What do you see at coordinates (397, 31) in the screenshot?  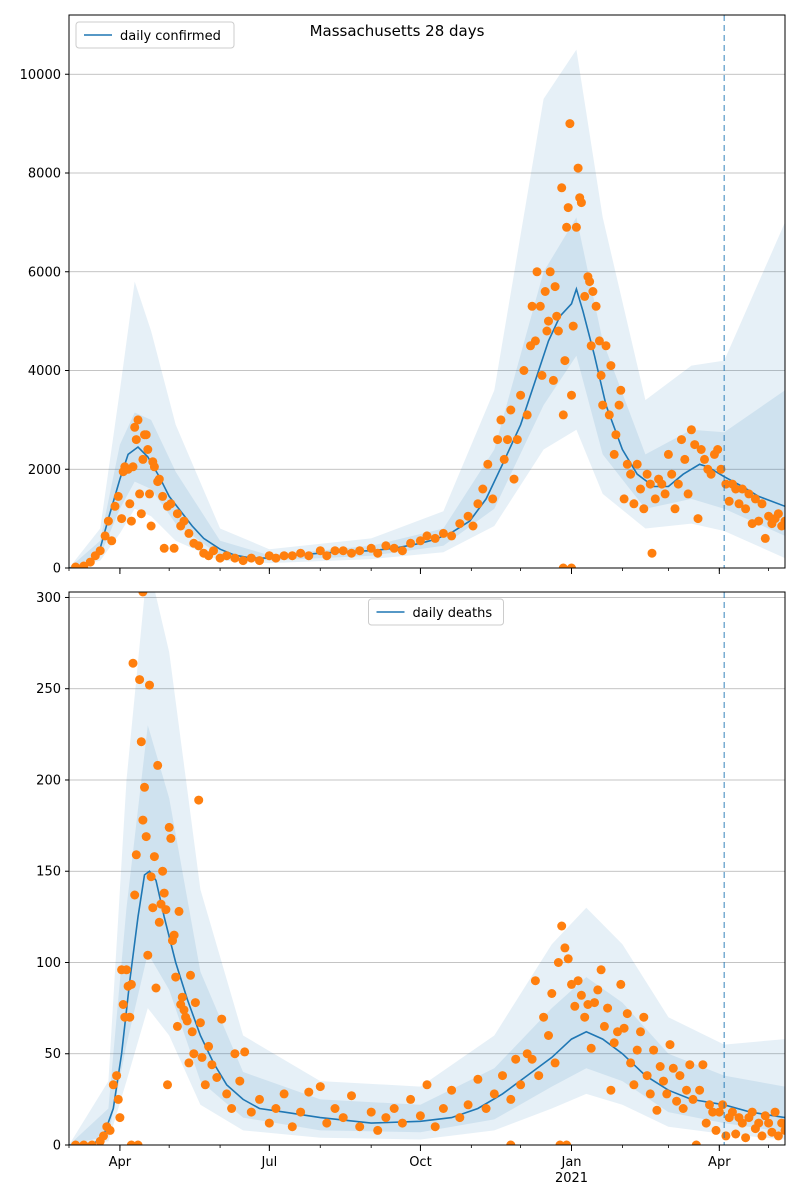 I see `figure-title: Massachusetts 28 days` at bounding box center [397, 31].